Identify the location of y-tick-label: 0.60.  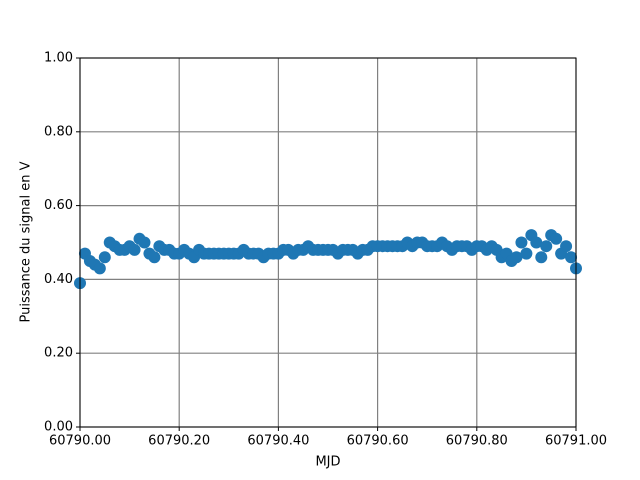
(58, 205).